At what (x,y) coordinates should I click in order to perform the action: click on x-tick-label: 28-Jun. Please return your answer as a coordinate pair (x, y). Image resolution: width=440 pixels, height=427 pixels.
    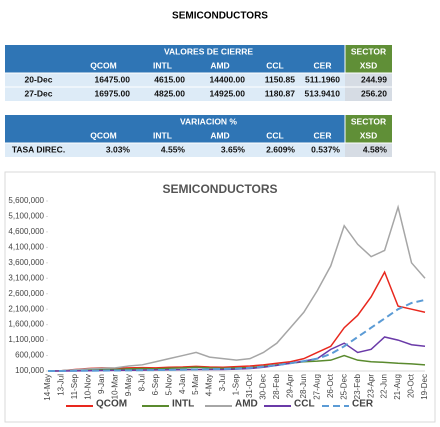
    Looking at the image, I should click on (303, 386).